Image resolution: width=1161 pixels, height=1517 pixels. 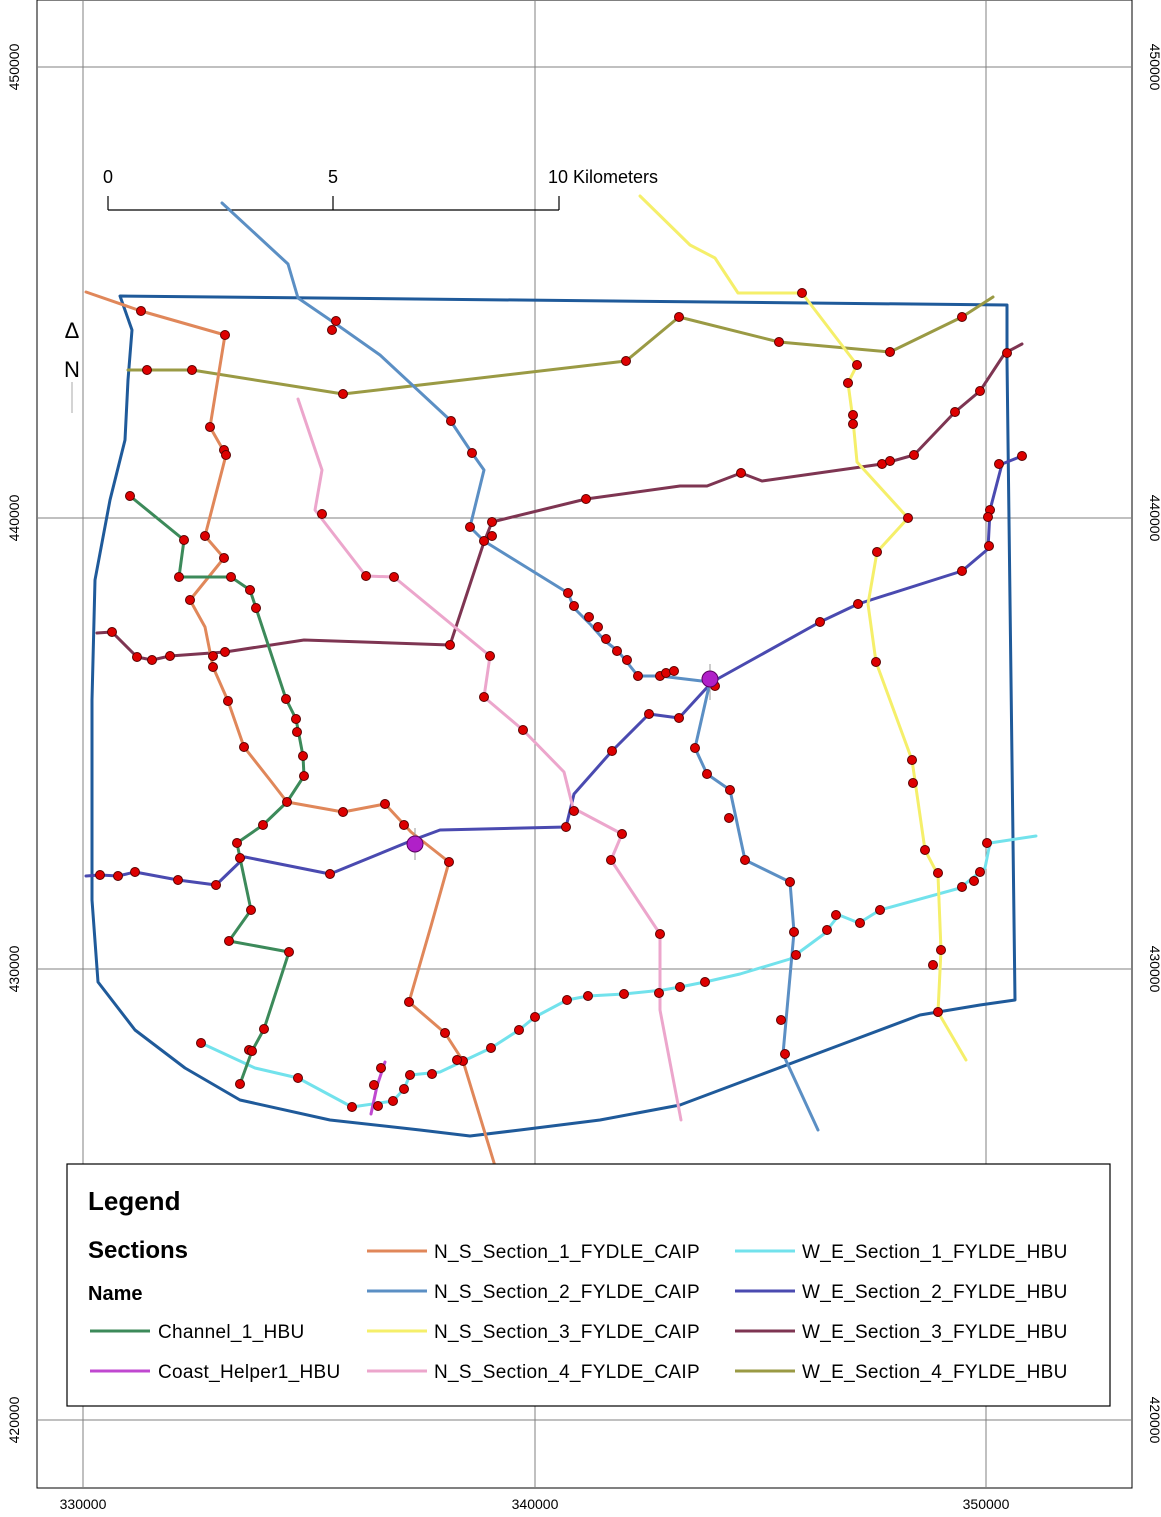 What do you see at coordinates (1154, 1420) in the screenshot?
I see `y-tick-label-right: 420000` at bounding box center [1154, 1420].